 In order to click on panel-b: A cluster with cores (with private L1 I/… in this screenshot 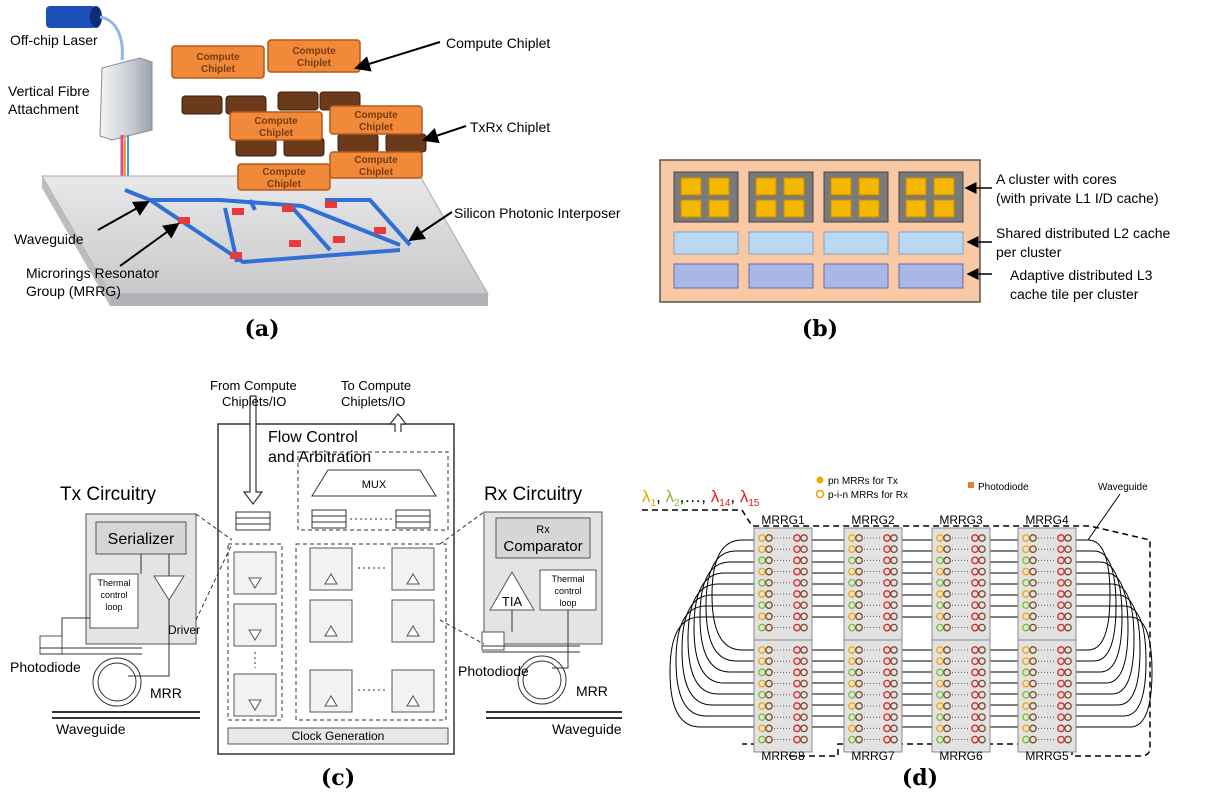, I will do `click(915, 250)`.